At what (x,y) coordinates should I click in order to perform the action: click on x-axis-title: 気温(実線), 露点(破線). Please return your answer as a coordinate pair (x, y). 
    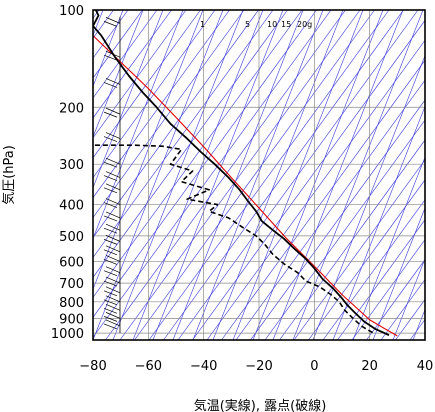
    Looking at the image, I should click on (260, 405).